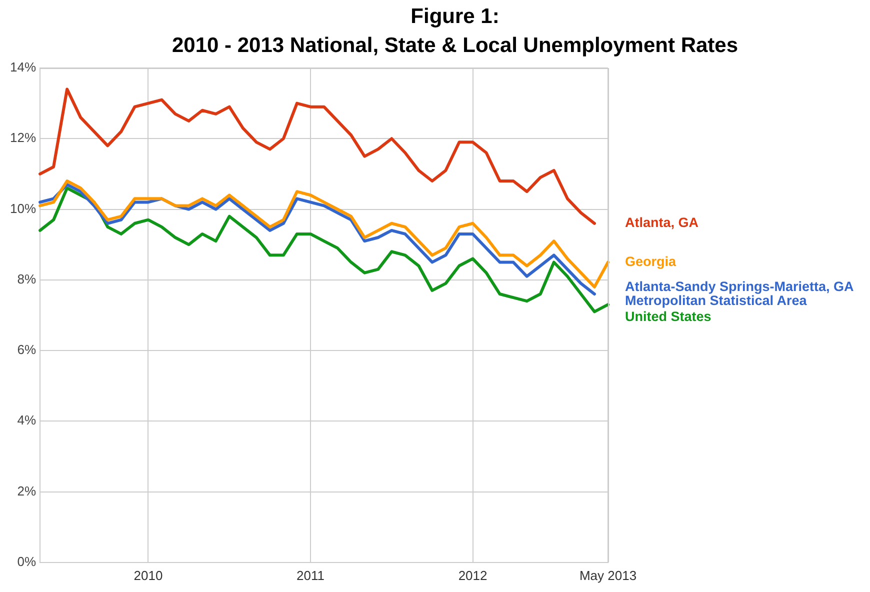 This screenshot has width=870, height=592. What do you see at coordinates (651, 262) in the screenshot?
I see `series-label: Georgia` at bounding box center [651, 262].